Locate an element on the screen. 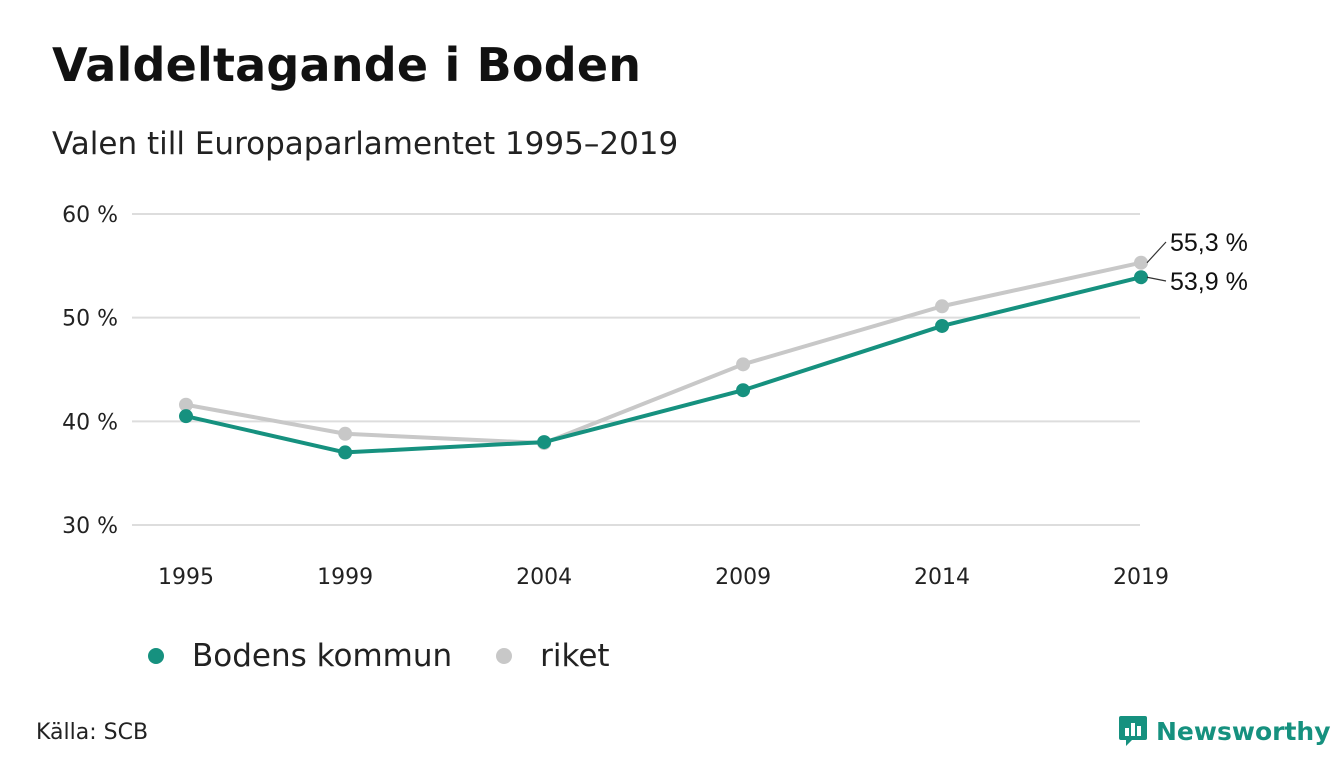 The image size is (1340, 780). y-tick-label: 60 % is located at coordinates (90, 215).